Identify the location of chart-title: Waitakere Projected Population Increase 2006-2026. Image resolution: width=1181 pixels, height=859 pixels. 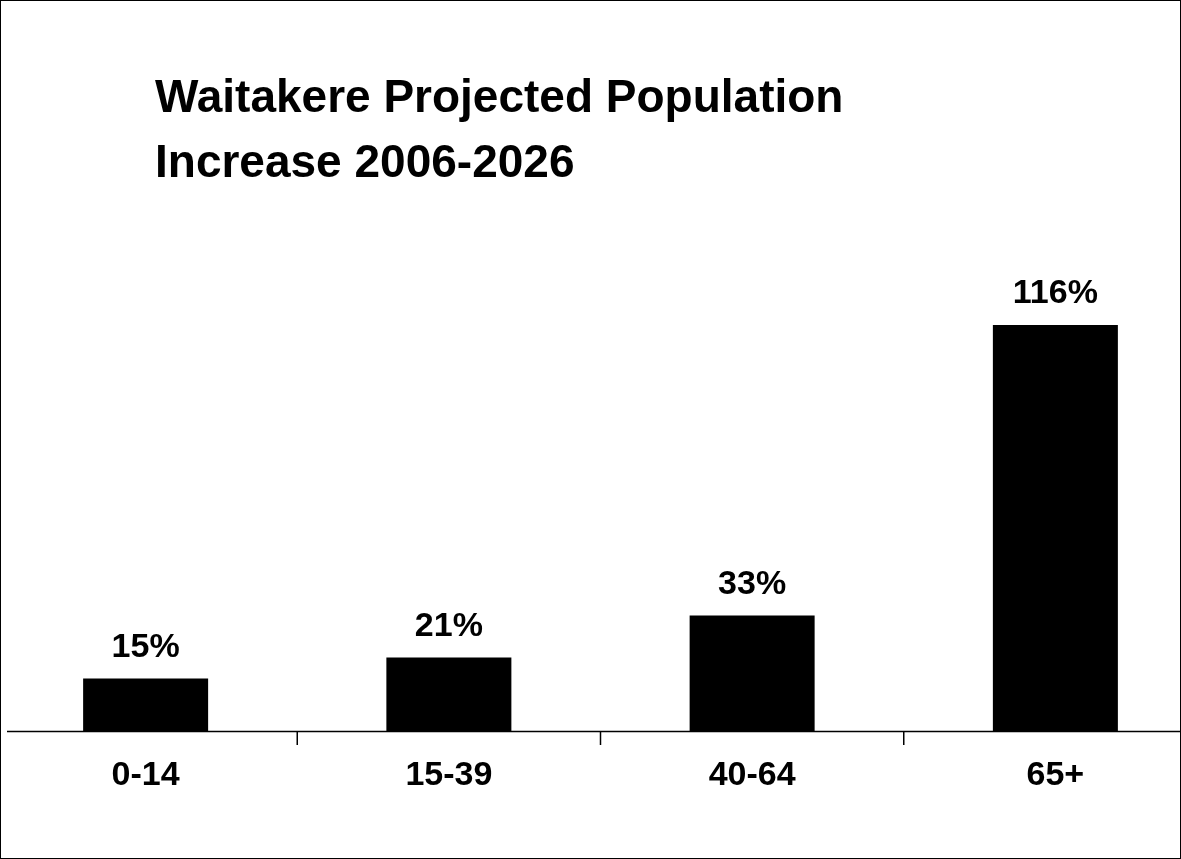
(499, 128).